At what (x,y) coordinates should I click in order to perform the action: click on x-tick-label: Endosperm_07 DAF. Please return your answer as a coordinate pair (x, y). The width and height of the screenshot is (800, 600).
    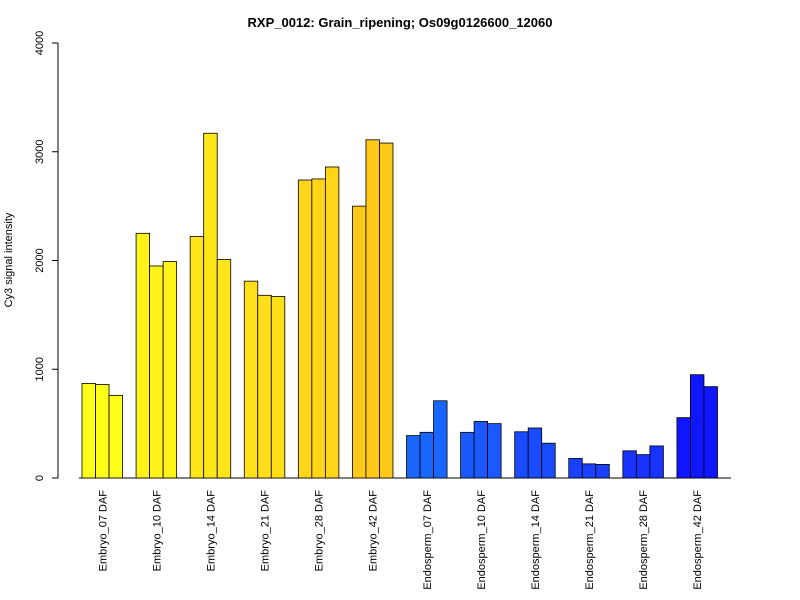
    Looking at the image, I should click on (428, 540).